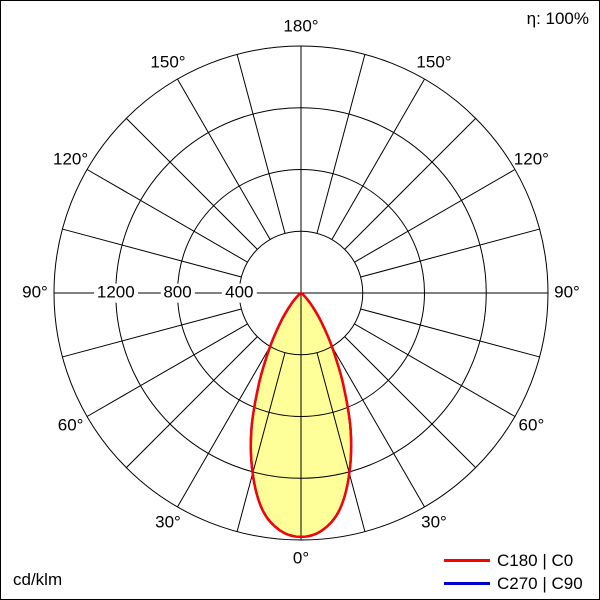 The height and width of the screenshot is (600, 600). Describe the element at coordinates (540, 583) in the screenshot. I see `legend-label-c270-c90: C270 | C90` at that location.